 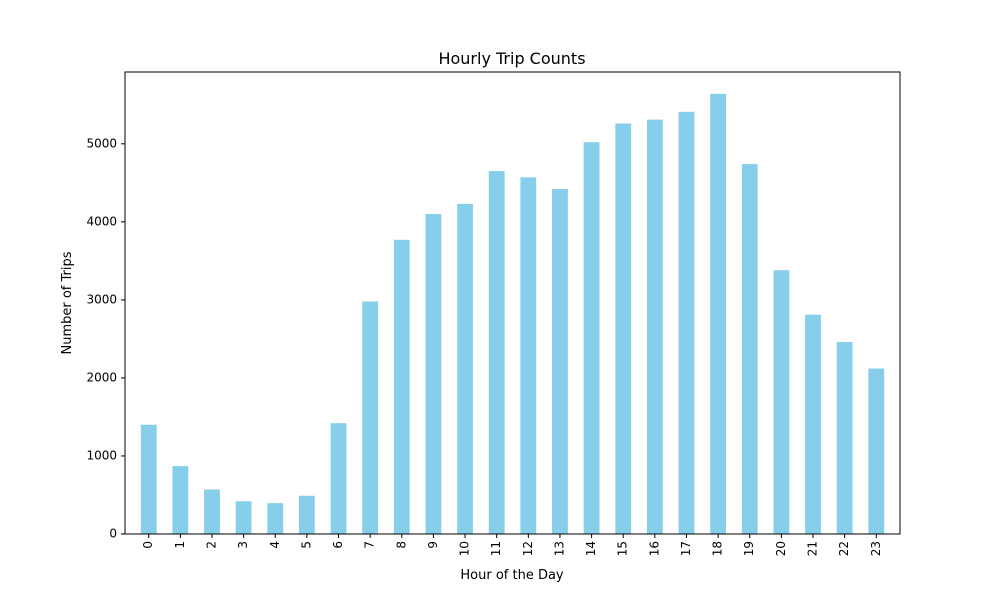 What do you see at coordinates (749, 548) in the screenshot?
I see `x-tick-label: 19` at bounding box center [749, 548].